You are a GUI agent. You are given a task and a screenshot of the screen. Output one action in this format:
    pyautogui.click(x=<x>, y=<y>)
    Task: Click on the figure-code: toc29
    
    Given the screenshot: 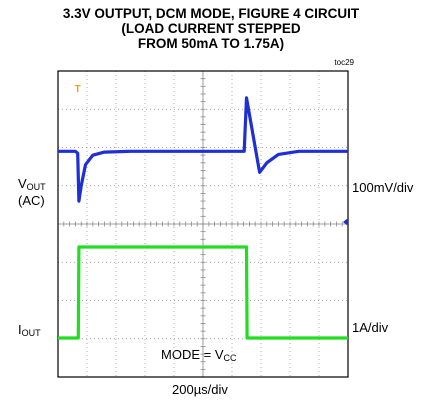 What is the action you would take?
    pyautogui.click(x=344, y=62)
    